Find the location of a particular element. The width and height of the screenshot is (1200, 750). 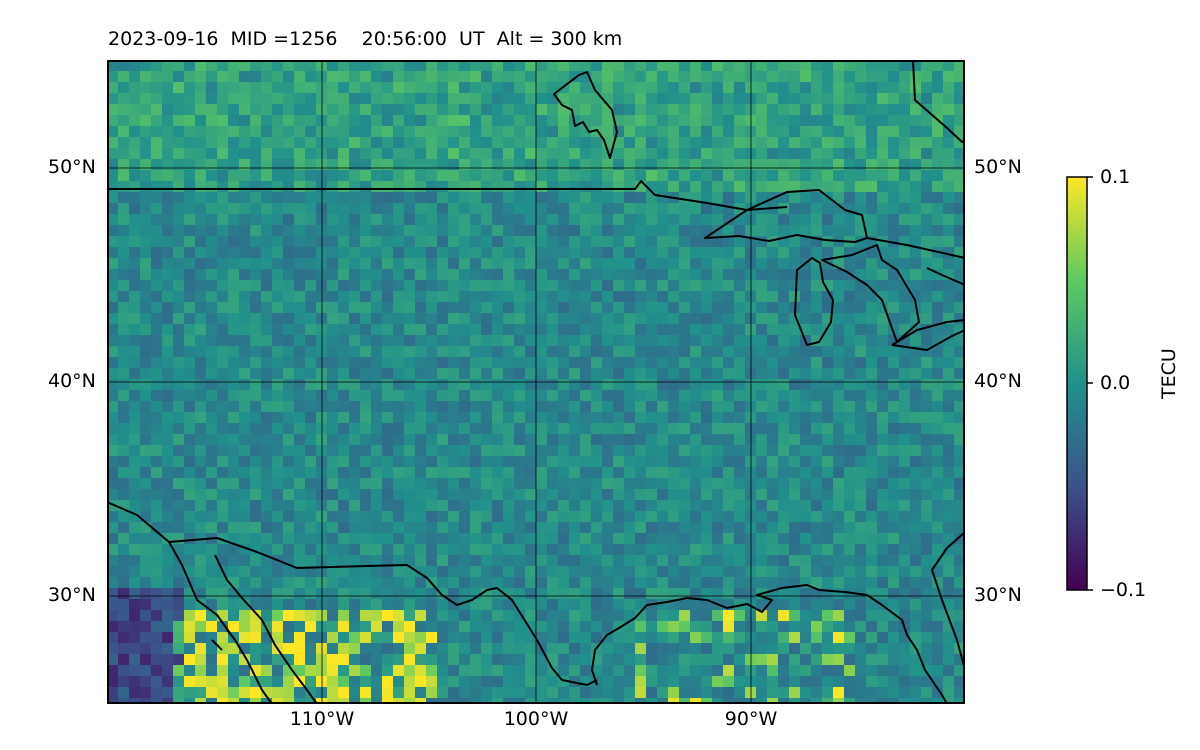

gulf-coast is located at coordinates (769, 644).